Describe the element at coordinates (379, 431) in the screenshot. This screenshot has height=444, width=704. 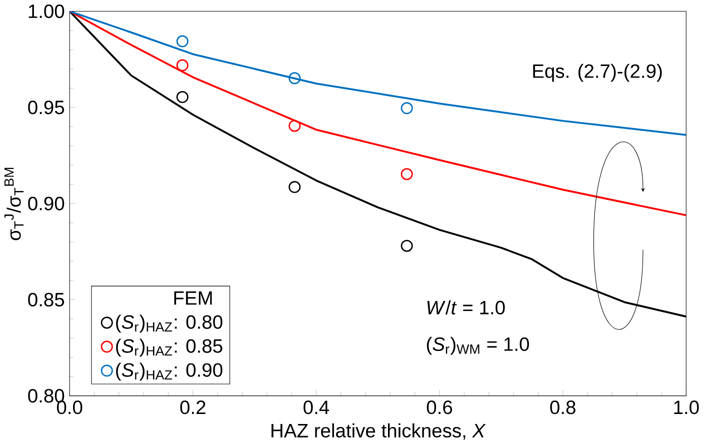
I see `x-axis-title: HAZ relative thickness, X` at that location.